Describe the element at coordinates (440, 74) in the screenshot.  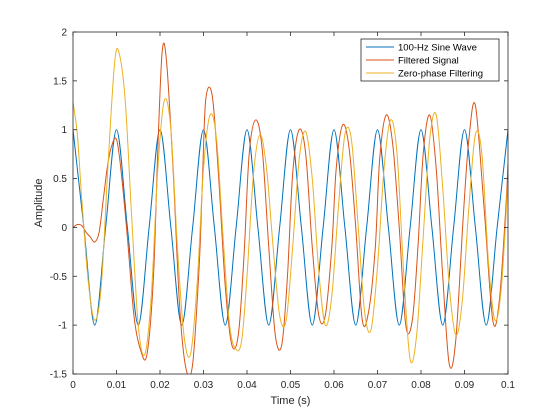
I see `legend-label: Zero-phase Filtering` at that location.